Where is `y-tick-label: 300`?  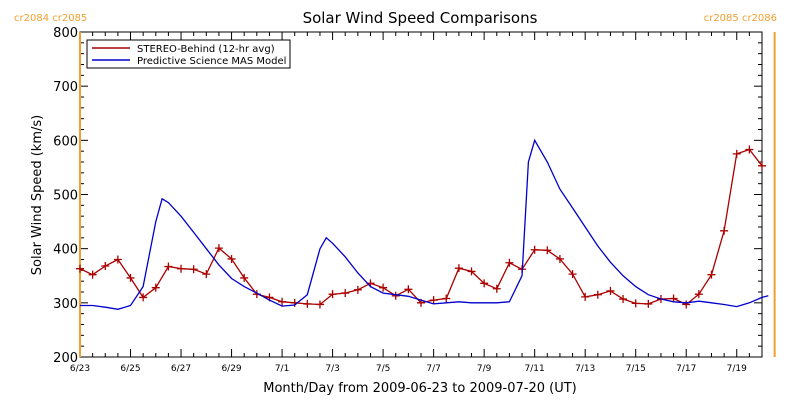 y-tick-label: 300 is located at coordinates (65, 304).